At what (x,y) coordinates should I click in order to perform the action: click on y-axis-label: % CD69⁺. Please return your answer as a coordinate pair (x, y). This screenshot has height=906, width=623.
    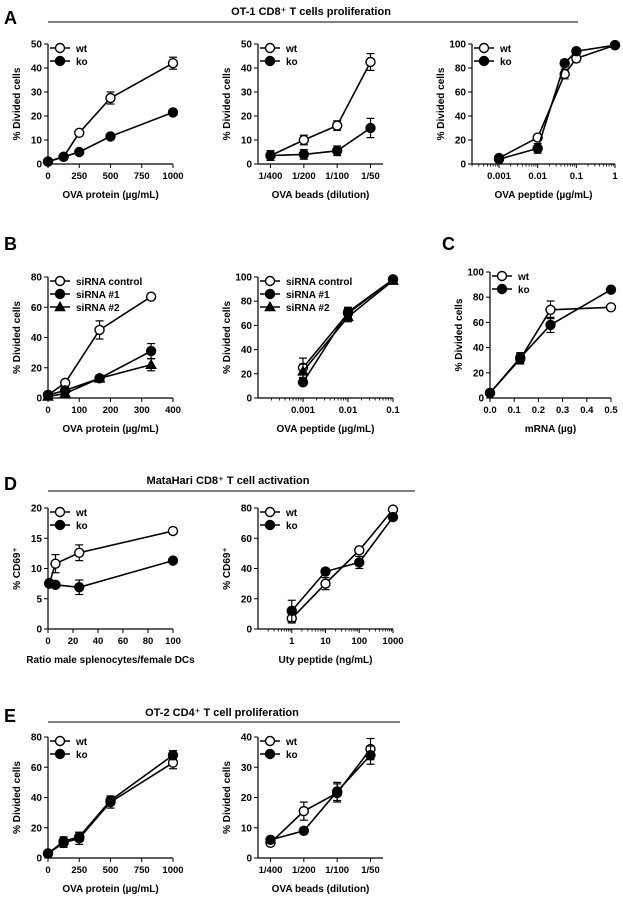
    Looking at the image, I should click on (17, 568).